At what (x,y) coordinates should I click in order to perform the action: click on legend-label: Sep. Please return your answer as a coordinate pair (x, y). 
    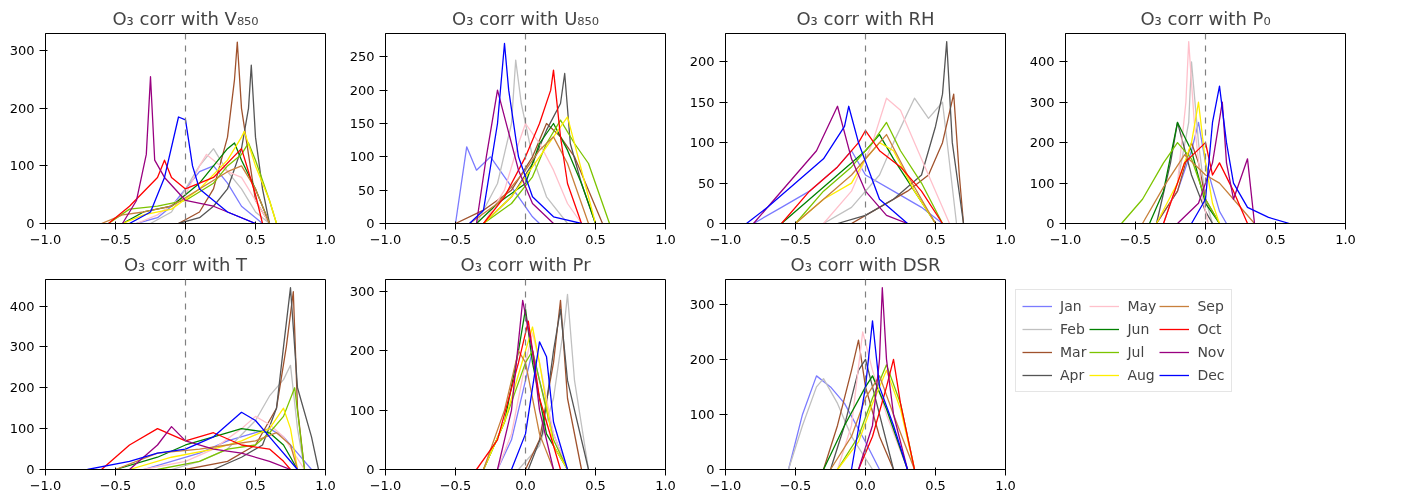
    Looking at the image, I should click on (1210, 306).